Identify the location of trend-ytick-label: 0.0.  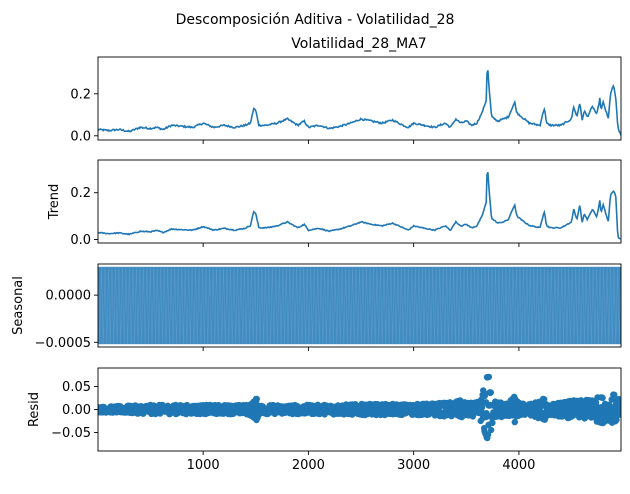
(80, 240).